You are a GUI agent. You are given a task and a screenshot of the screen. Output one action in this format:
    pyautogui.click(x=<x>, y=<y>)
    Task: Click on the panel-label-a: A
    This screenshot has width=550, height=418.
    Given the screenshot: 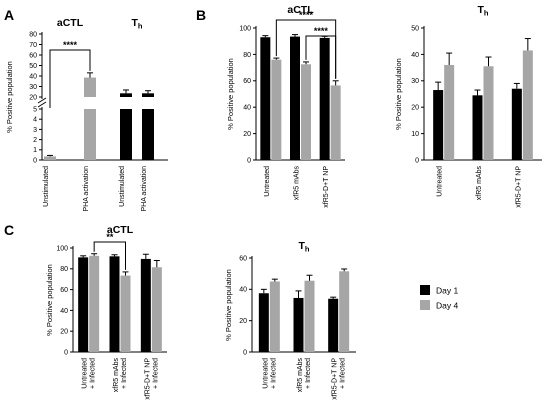 What is the action you would take?
    pyautogui.click(x=9, y=15)
    